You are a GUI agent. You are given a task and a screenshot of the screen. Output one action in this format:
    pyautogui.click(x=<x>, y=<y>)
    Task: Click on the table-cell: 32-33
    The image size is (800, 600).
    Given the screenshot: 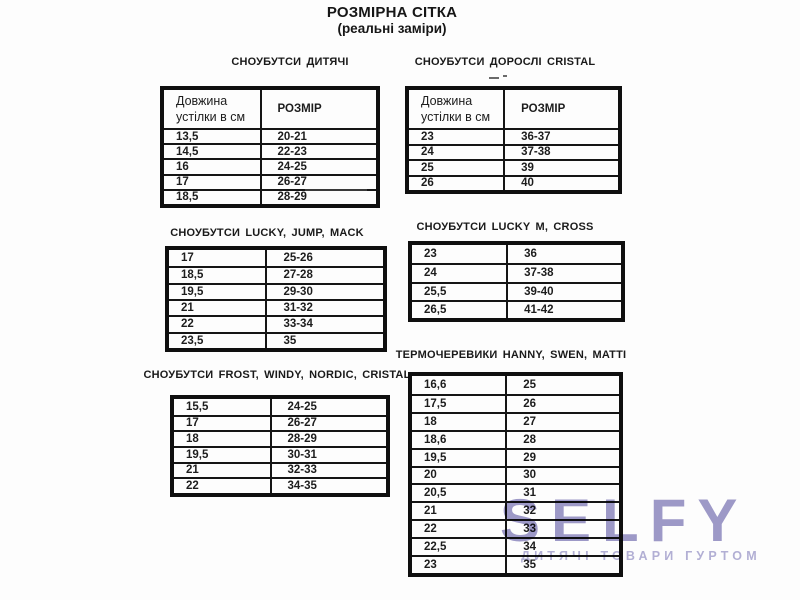 What is the action you would take?
    pyautogui.click(x=328, y=469)
    